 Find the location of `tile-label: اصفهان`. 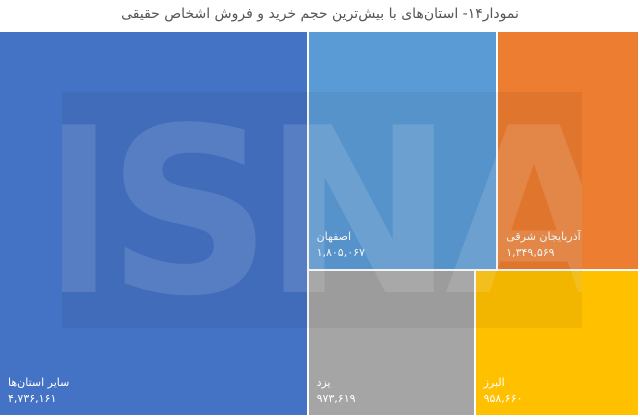

tile-label: اصفهان is located at coordinates (334, 236).